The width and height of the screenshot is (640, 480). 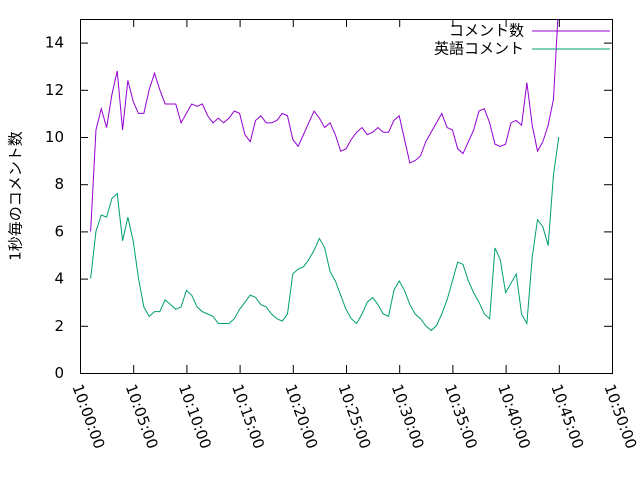 What do you see at coordinates (59, 373) in the screenshot?
I see `y-tick-label: 0` at bounding box center [59, 373].